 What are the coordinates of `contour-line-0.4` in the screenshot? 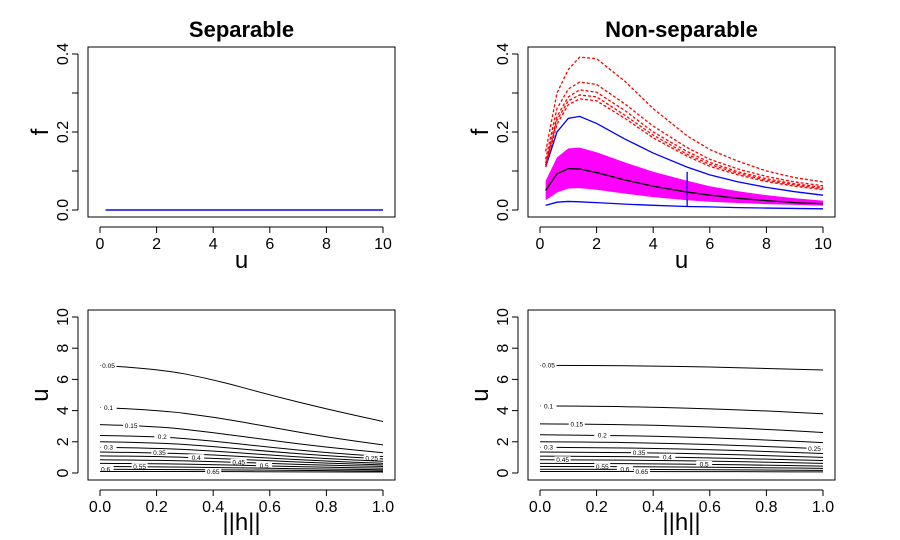 It's located at (681, 458).